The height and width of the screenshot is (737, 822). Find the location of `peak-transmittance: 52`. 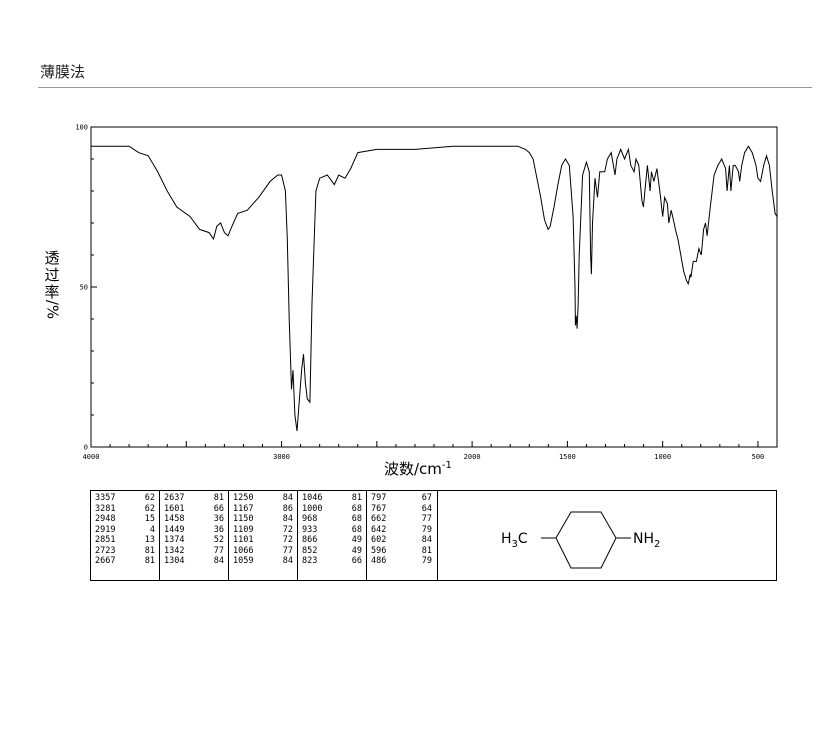

peak-transmittance: 52 is located at coordinates (218, 540).